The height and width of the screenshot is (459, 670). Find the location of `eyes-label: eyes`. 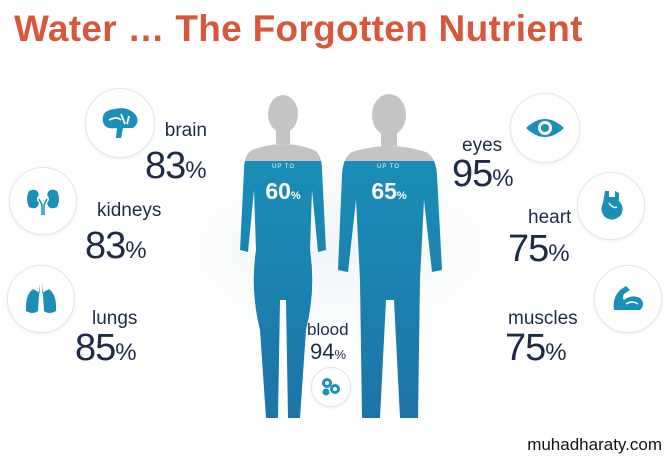

eyes-label: eyes is located at coordinates (482, 145).